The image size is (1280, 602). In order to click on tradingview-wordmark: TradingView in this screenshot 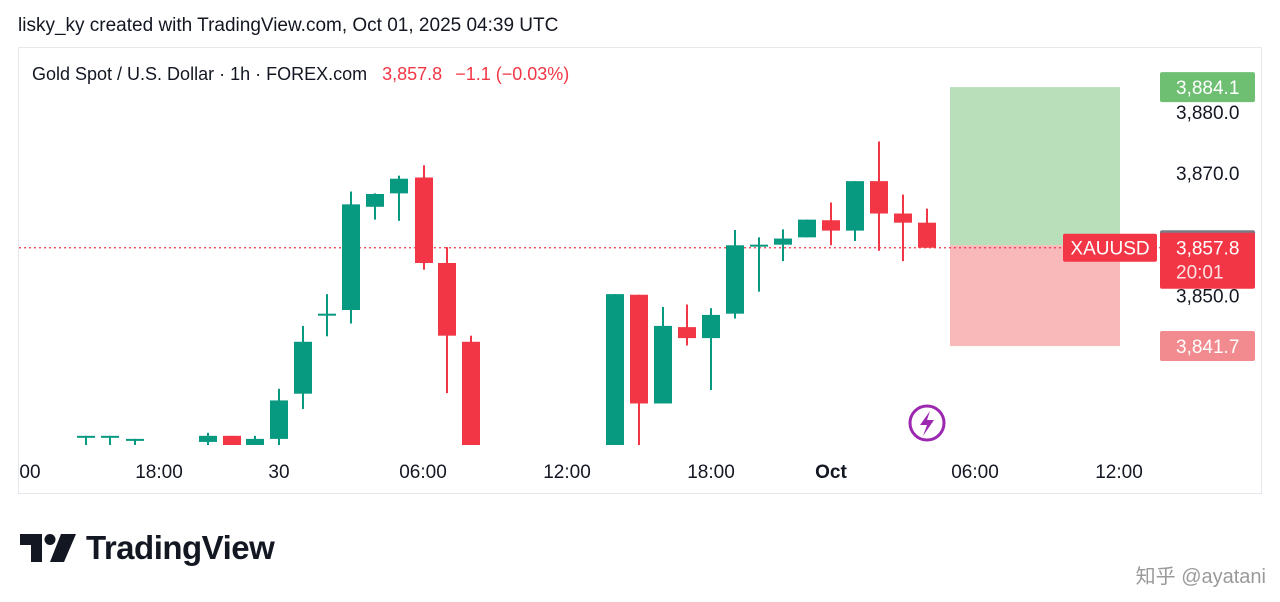, I will do `click(180, 547)`.